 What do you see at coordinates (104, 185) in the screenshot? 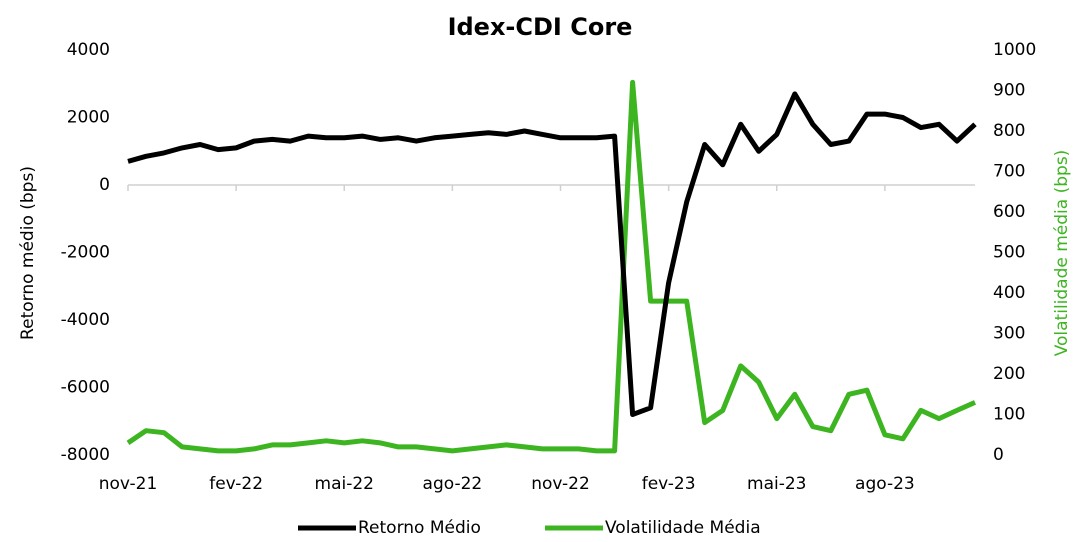
I see `y-tick-label: 0` at bounding box center [104, 185].